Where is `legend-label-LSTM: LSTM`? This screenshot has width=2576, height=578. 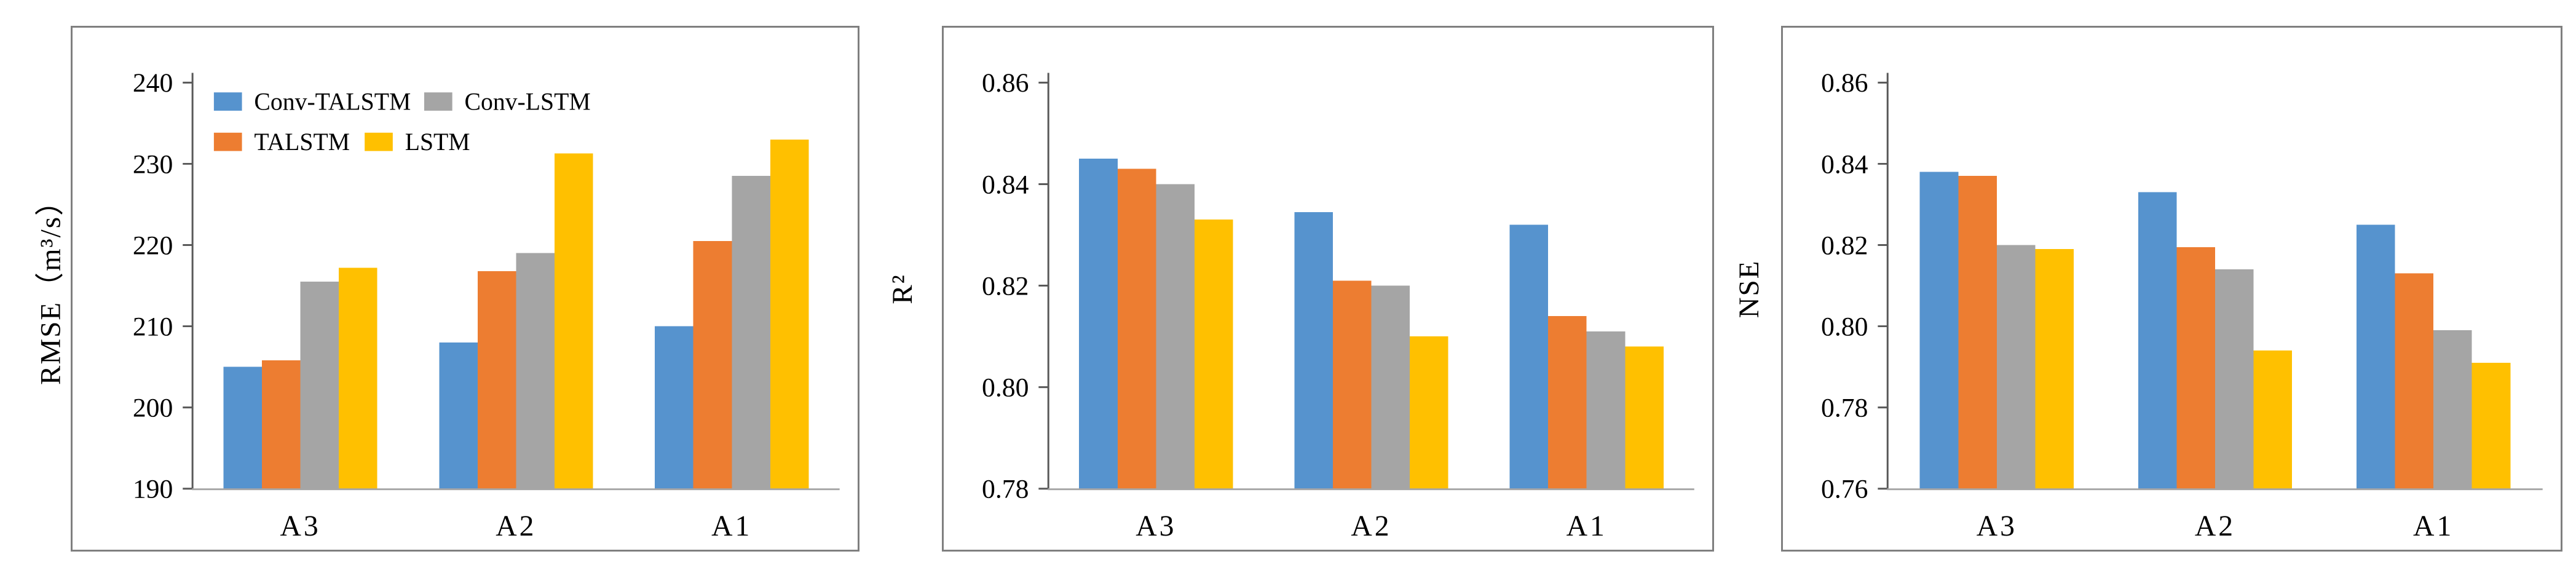 legend-label-LSTM: LSTM is located at coordinates (438, 142).